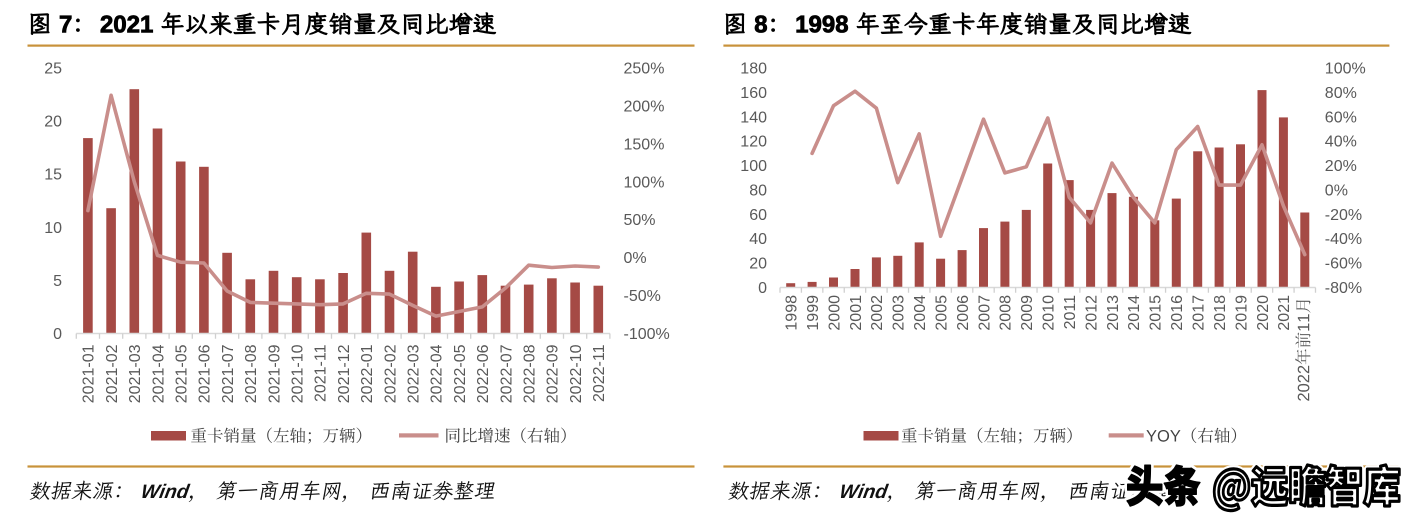 This screenshot has height=522, width=1407. What do you see at coordinates (228, 373) in the screenshot?
I see `svg-text: 2021-07` at bounding box center [228, 373].